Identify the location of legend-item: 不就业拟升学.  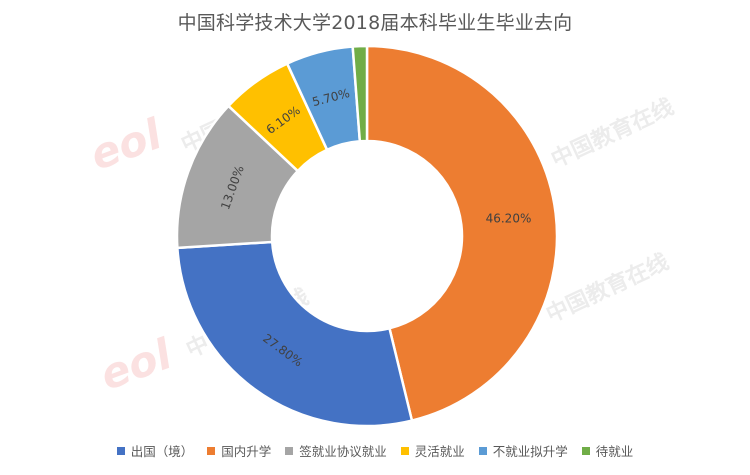
(523, 450).